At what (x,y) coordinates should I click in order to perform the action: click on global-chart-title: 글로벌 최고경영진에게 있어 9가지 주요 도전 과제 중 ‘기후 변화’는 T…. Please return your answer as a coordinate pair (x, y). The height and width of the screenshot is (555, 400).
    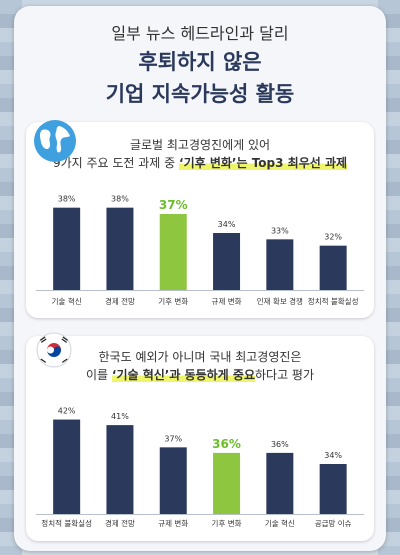
    Looking at the image, I should click on (200, 154).